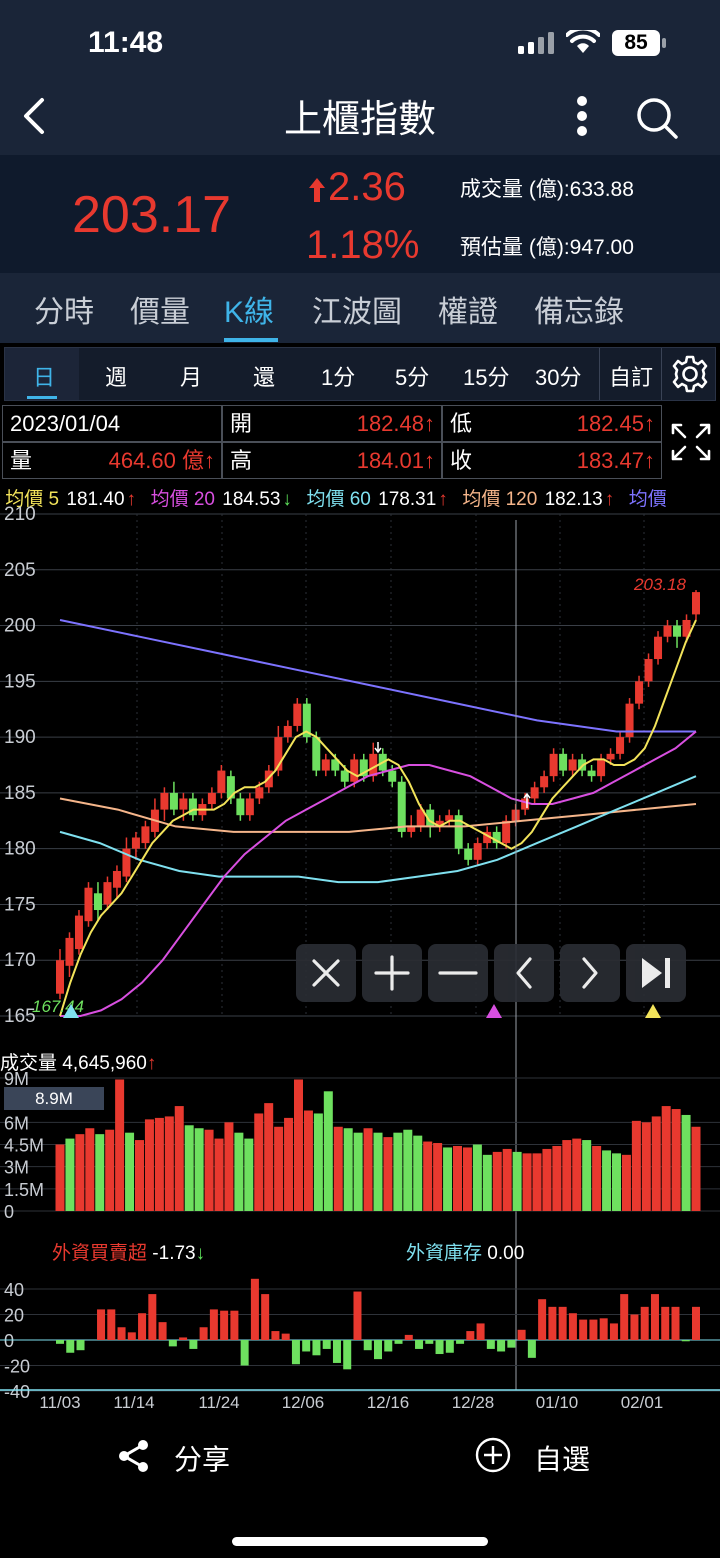 The width and height of the screenshot is (720, 1558). I want to click on info-low: 低 182.45↑, so click(552, 423).